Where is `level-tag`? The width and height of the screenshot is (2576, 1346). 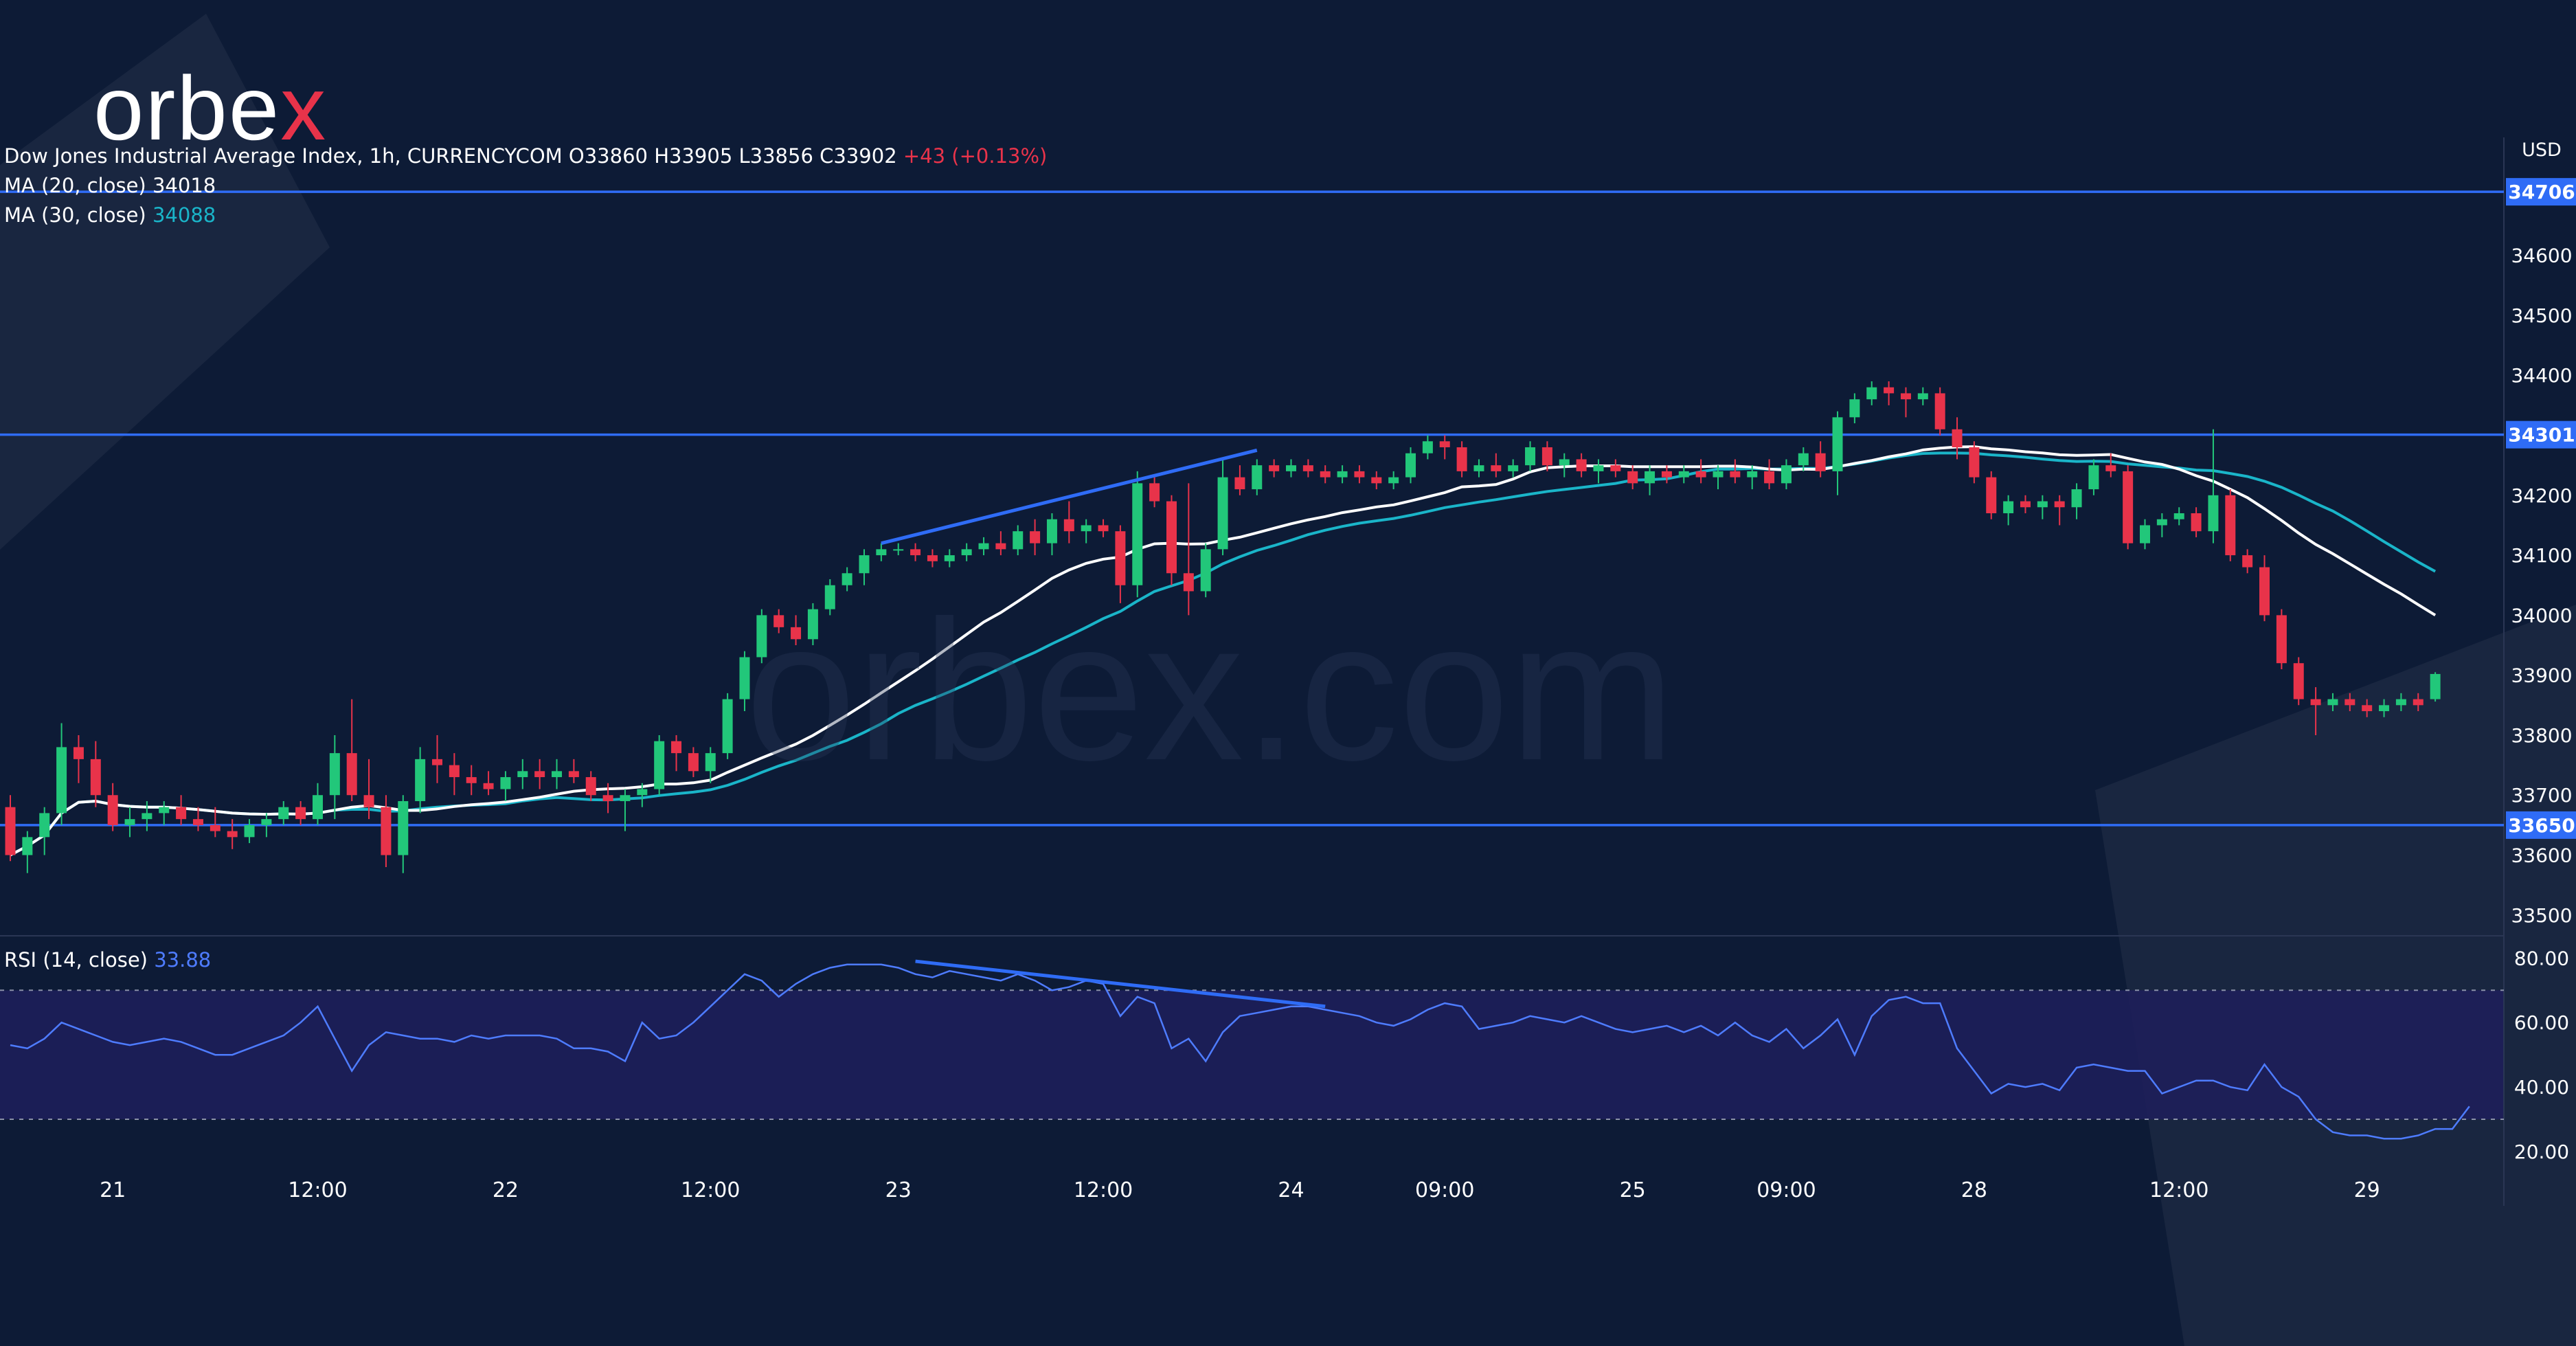 level-tag is located at coordinates (2541, 192).